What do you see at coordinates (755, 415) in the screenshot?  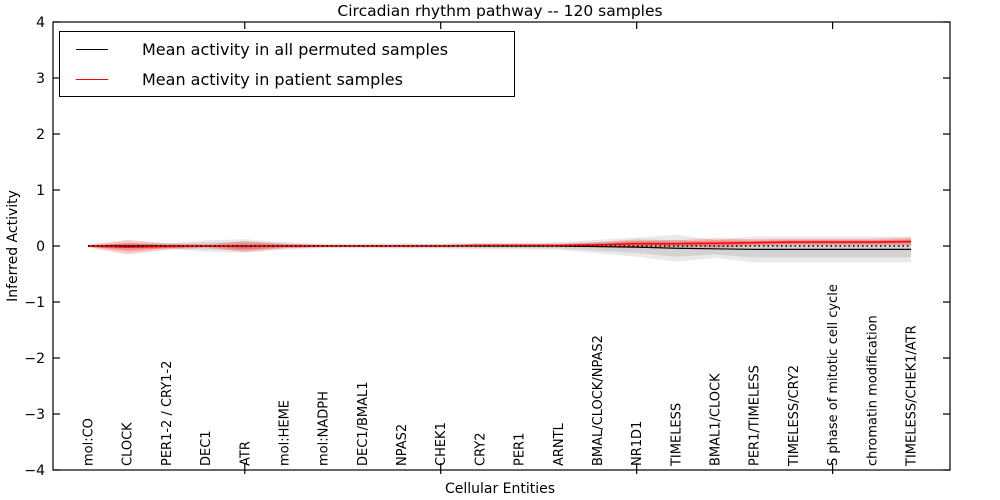 I see `x-category-label: PER1/TIMELESS` at bounding box center [755, 415].